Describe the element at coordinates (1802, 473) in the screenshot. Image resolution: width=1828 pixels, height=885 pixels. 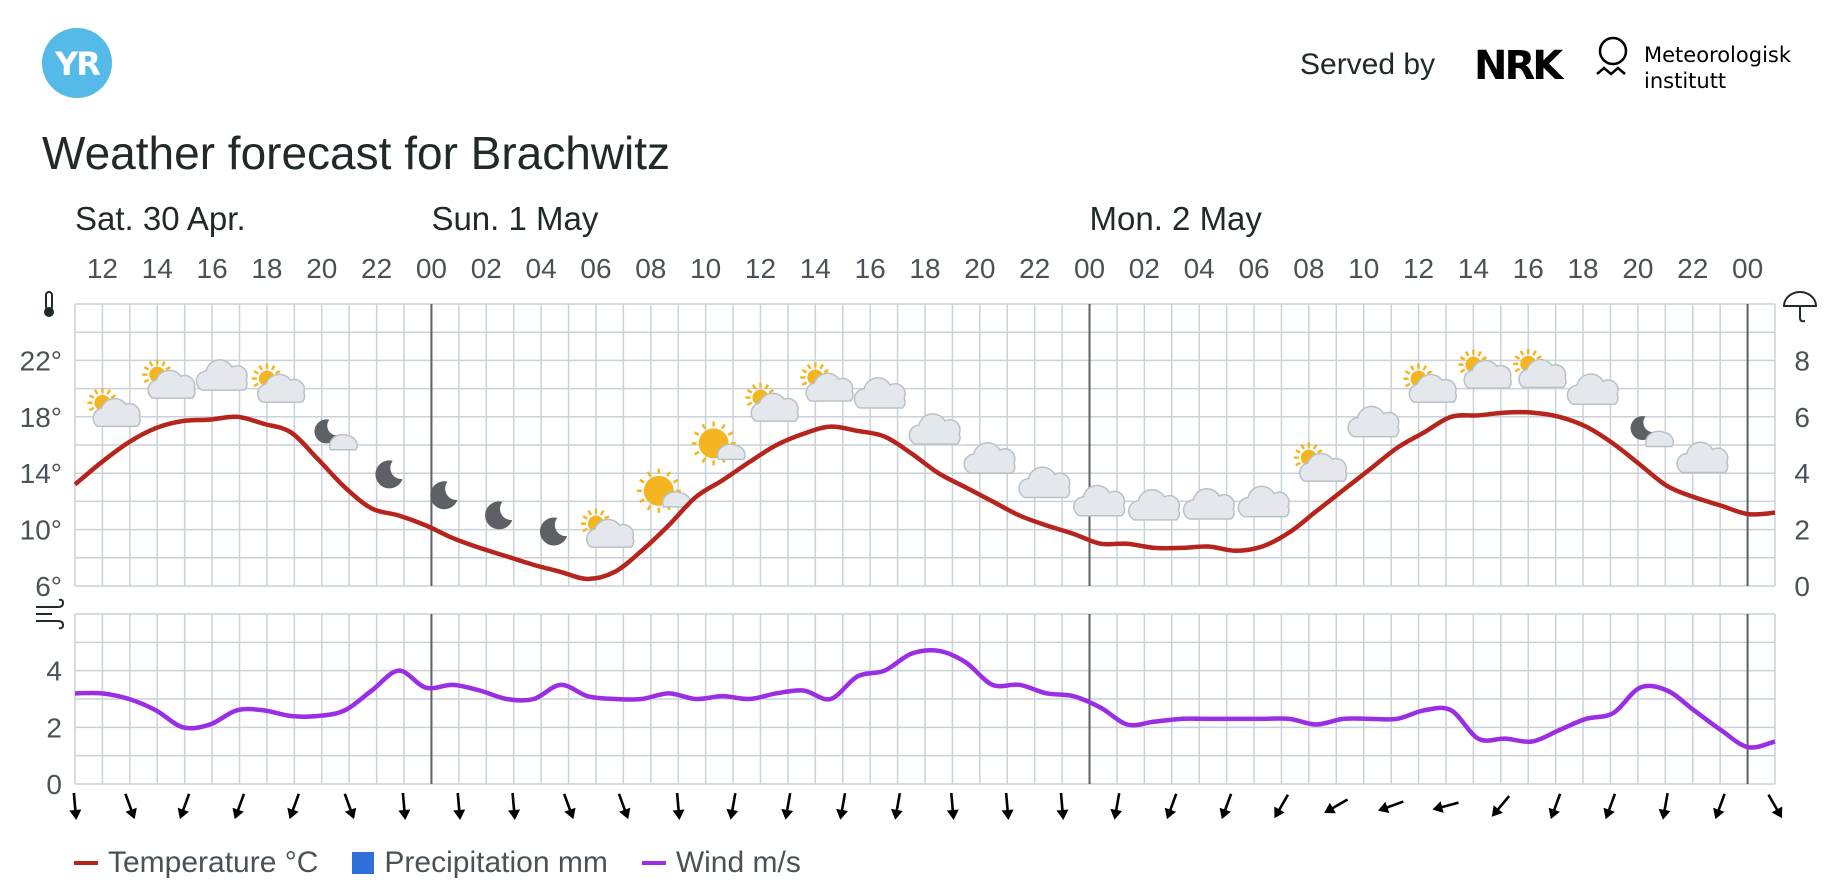
I see `precipitation-tick-label: 4` at that location.